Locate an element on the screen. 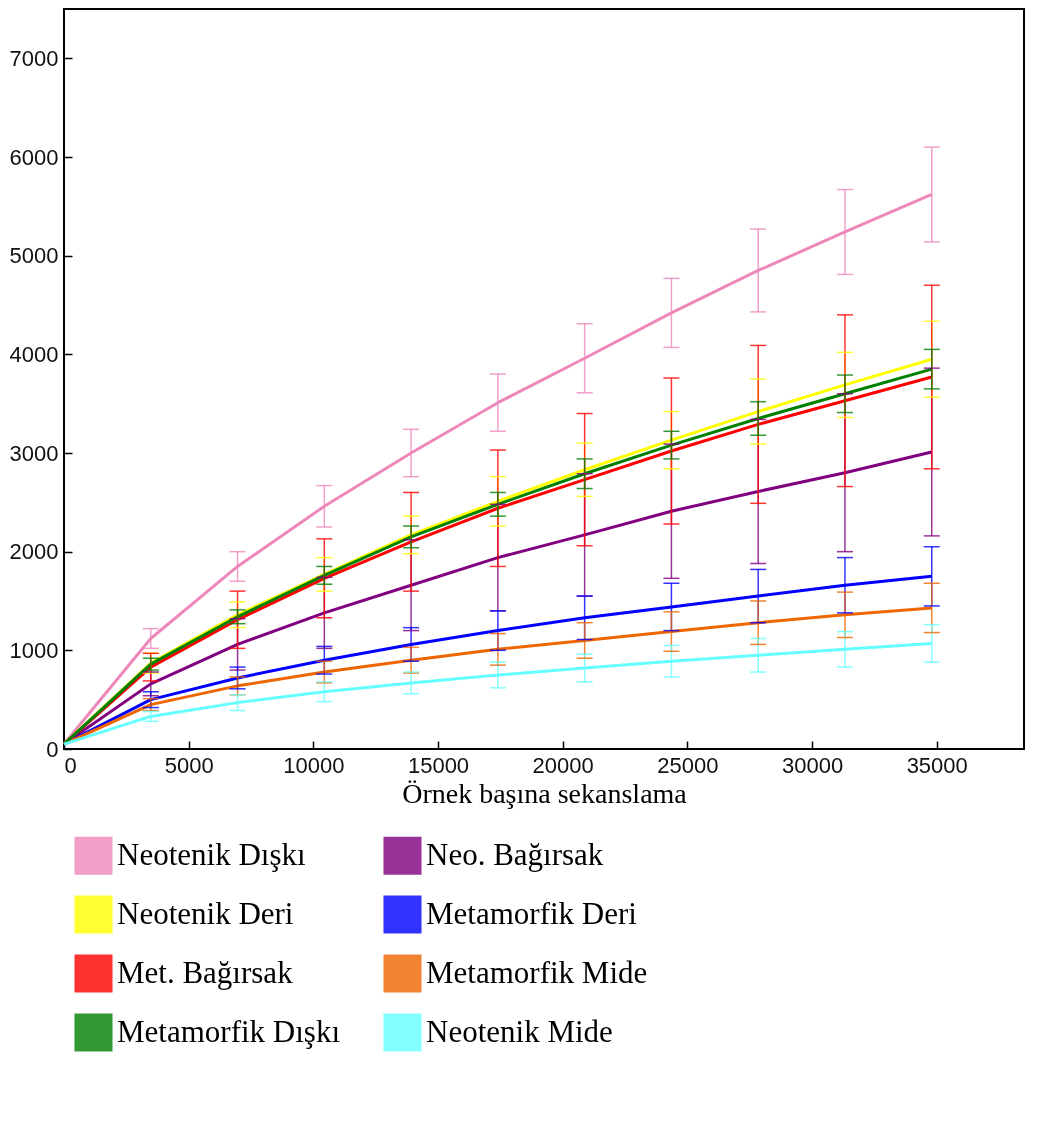 This screenshot has width=1057, height=1137. y-tick-label: 7000 is located at coordinates (34, 58).